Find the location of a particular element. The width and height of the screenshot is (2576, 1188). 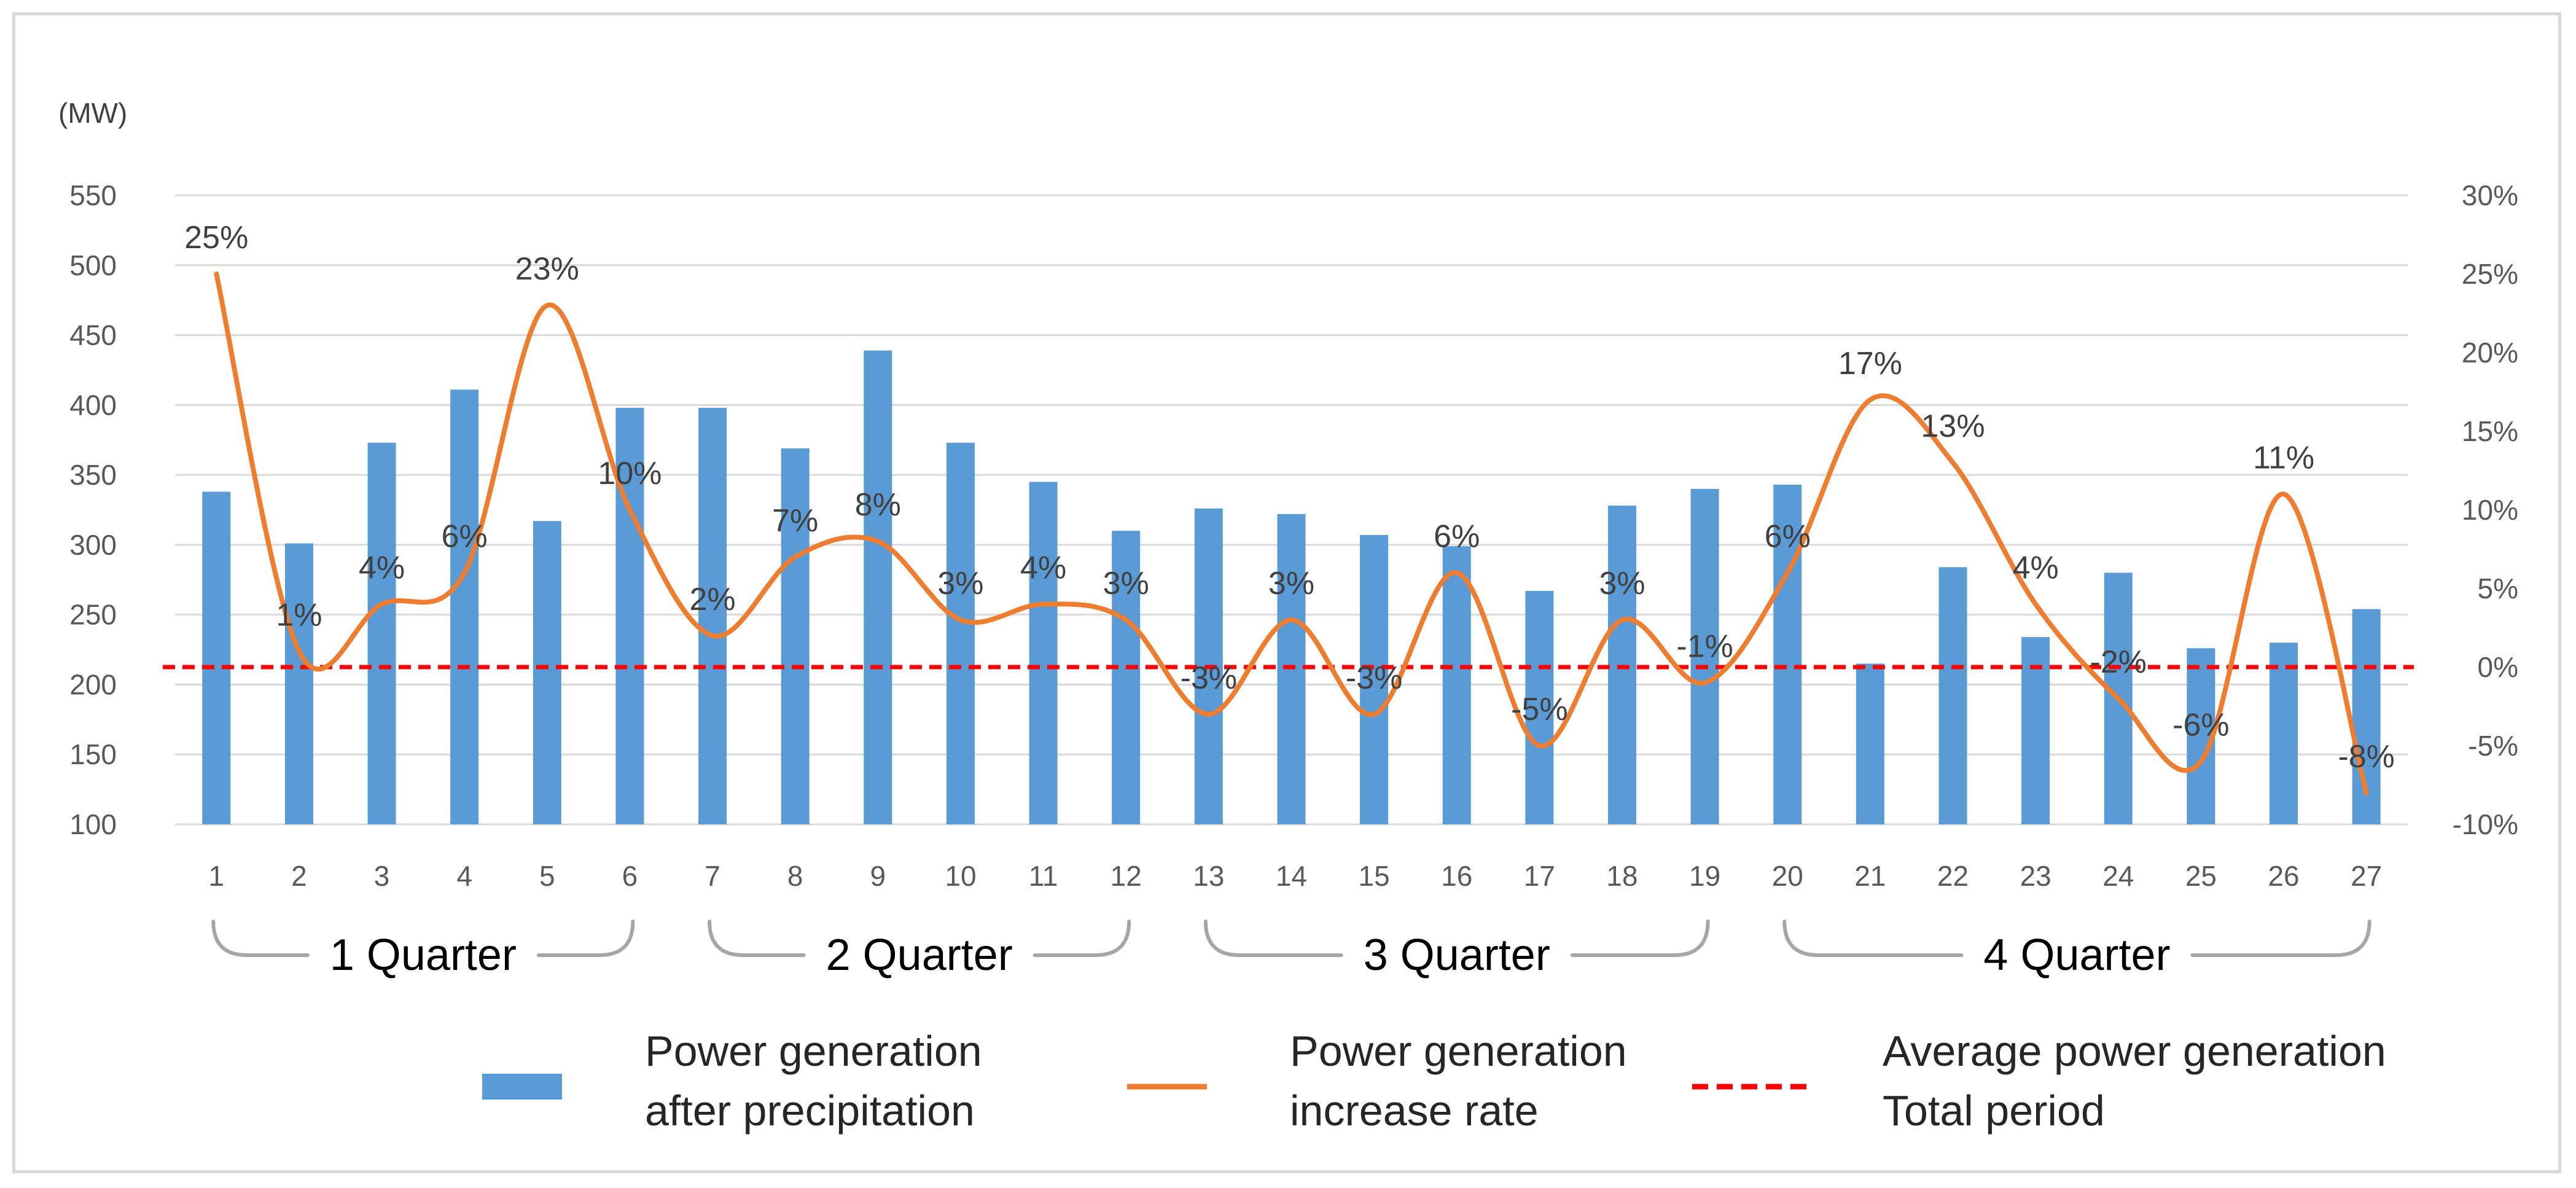

x-tick-label: 12 is located at coordinates (1126, 876).